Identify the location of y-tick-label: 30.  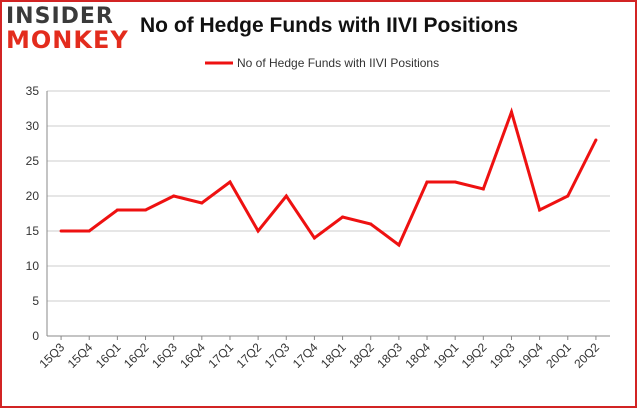
(33, 126).